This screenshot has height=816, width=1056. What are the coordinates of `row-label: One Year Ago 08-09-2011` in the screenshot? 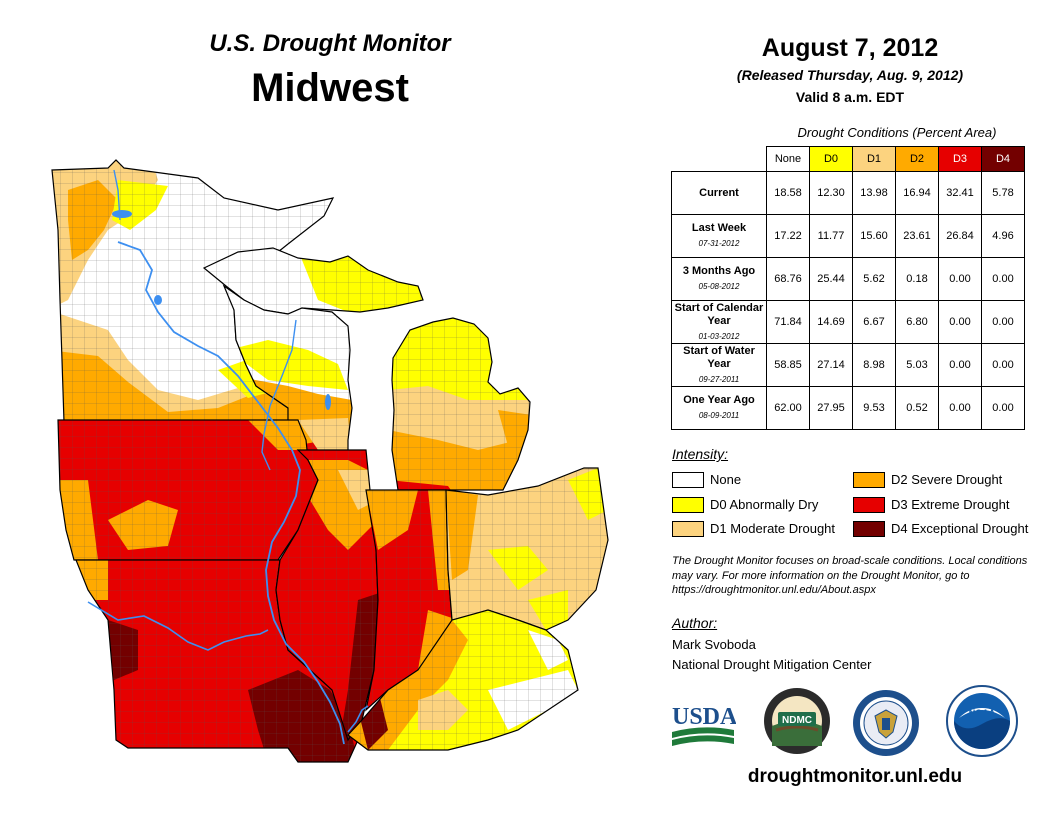 It's located at (719, 408).